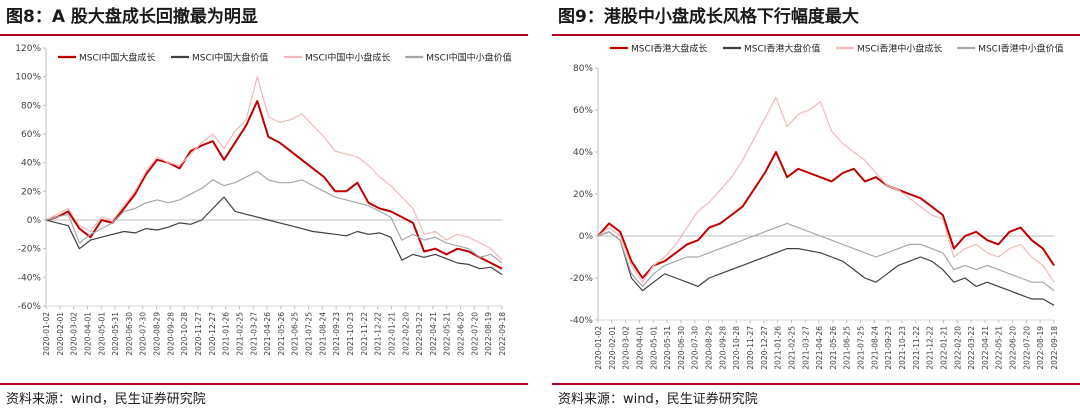 This screenshot has width=1080, height=410. I want to click on x-tick-label: 2021-02-25, so click(791, 348).